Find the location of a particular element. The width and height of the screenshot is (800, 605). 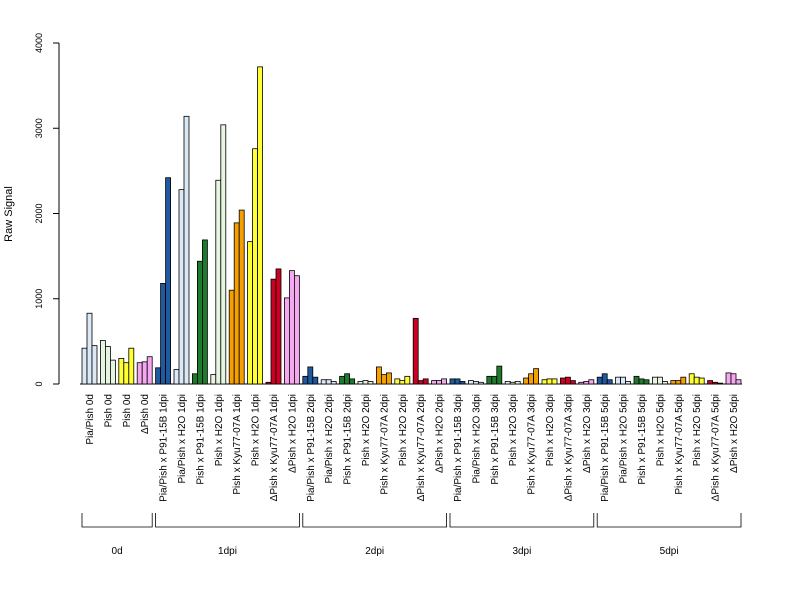

x-tick-label: ΔPish x Kyu77-07A 5dpi is located at coordinates (716, 447).